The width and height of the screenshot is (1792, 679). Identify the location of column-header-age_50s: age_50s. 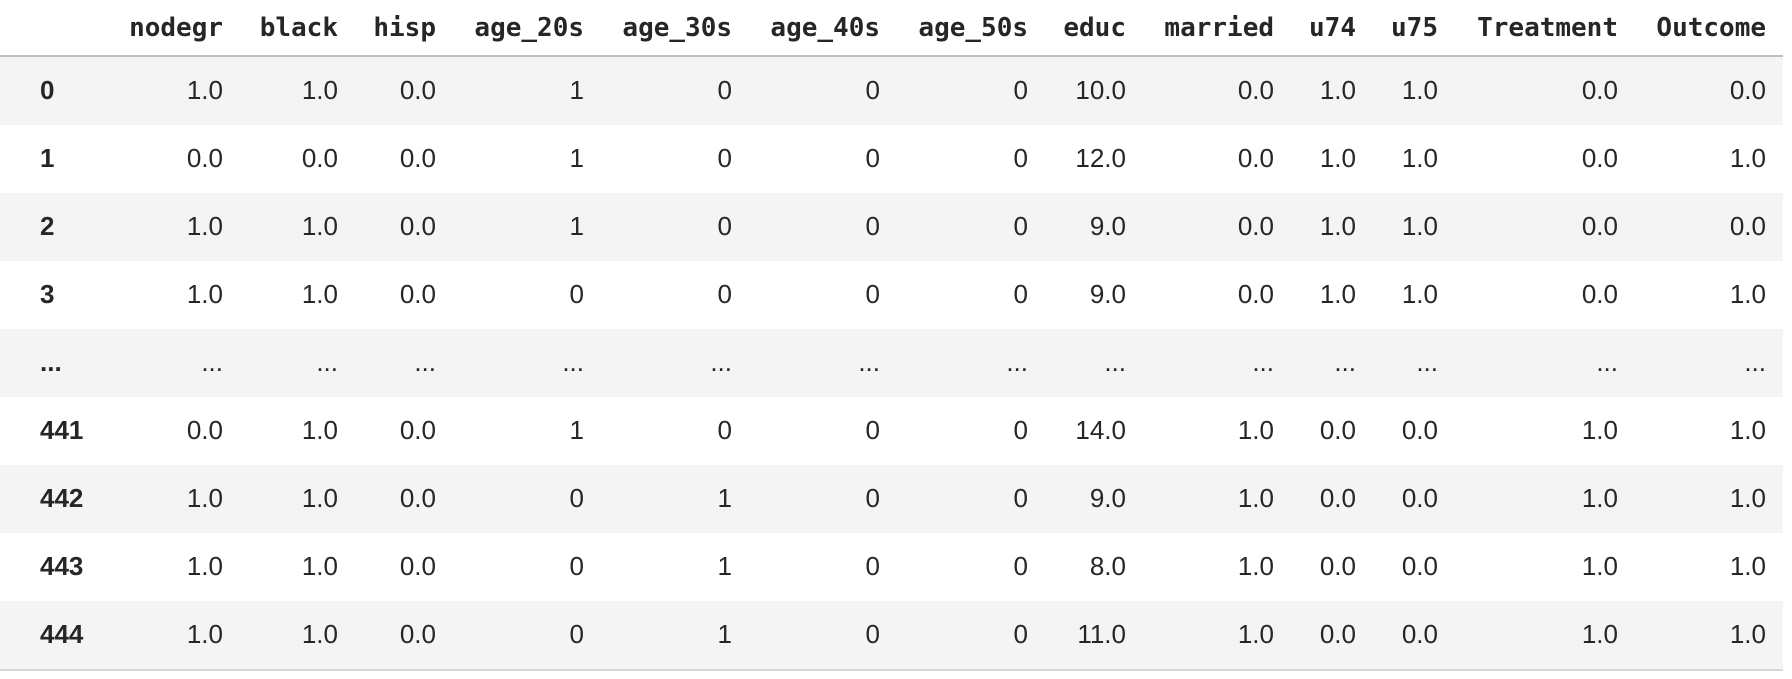
(954, 28).